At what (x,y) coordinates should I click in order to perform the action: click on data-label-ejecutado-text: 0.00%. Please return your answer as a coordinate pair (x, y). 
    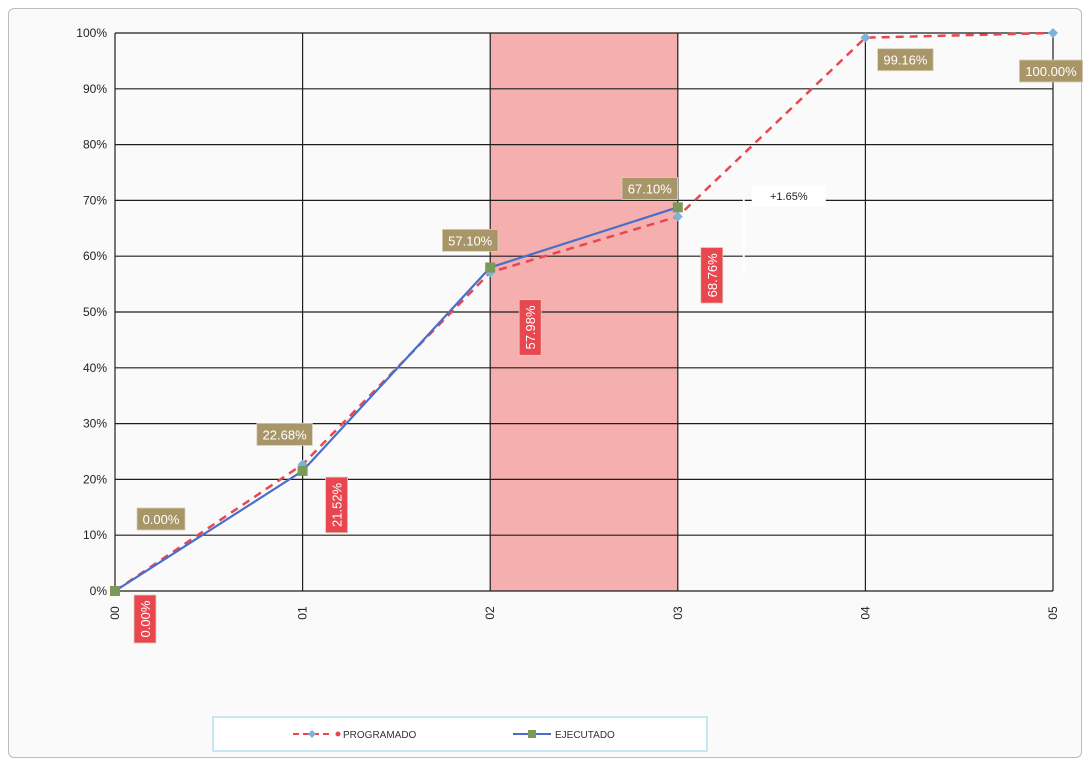
    Looking at the image, I should click on (145, 618).